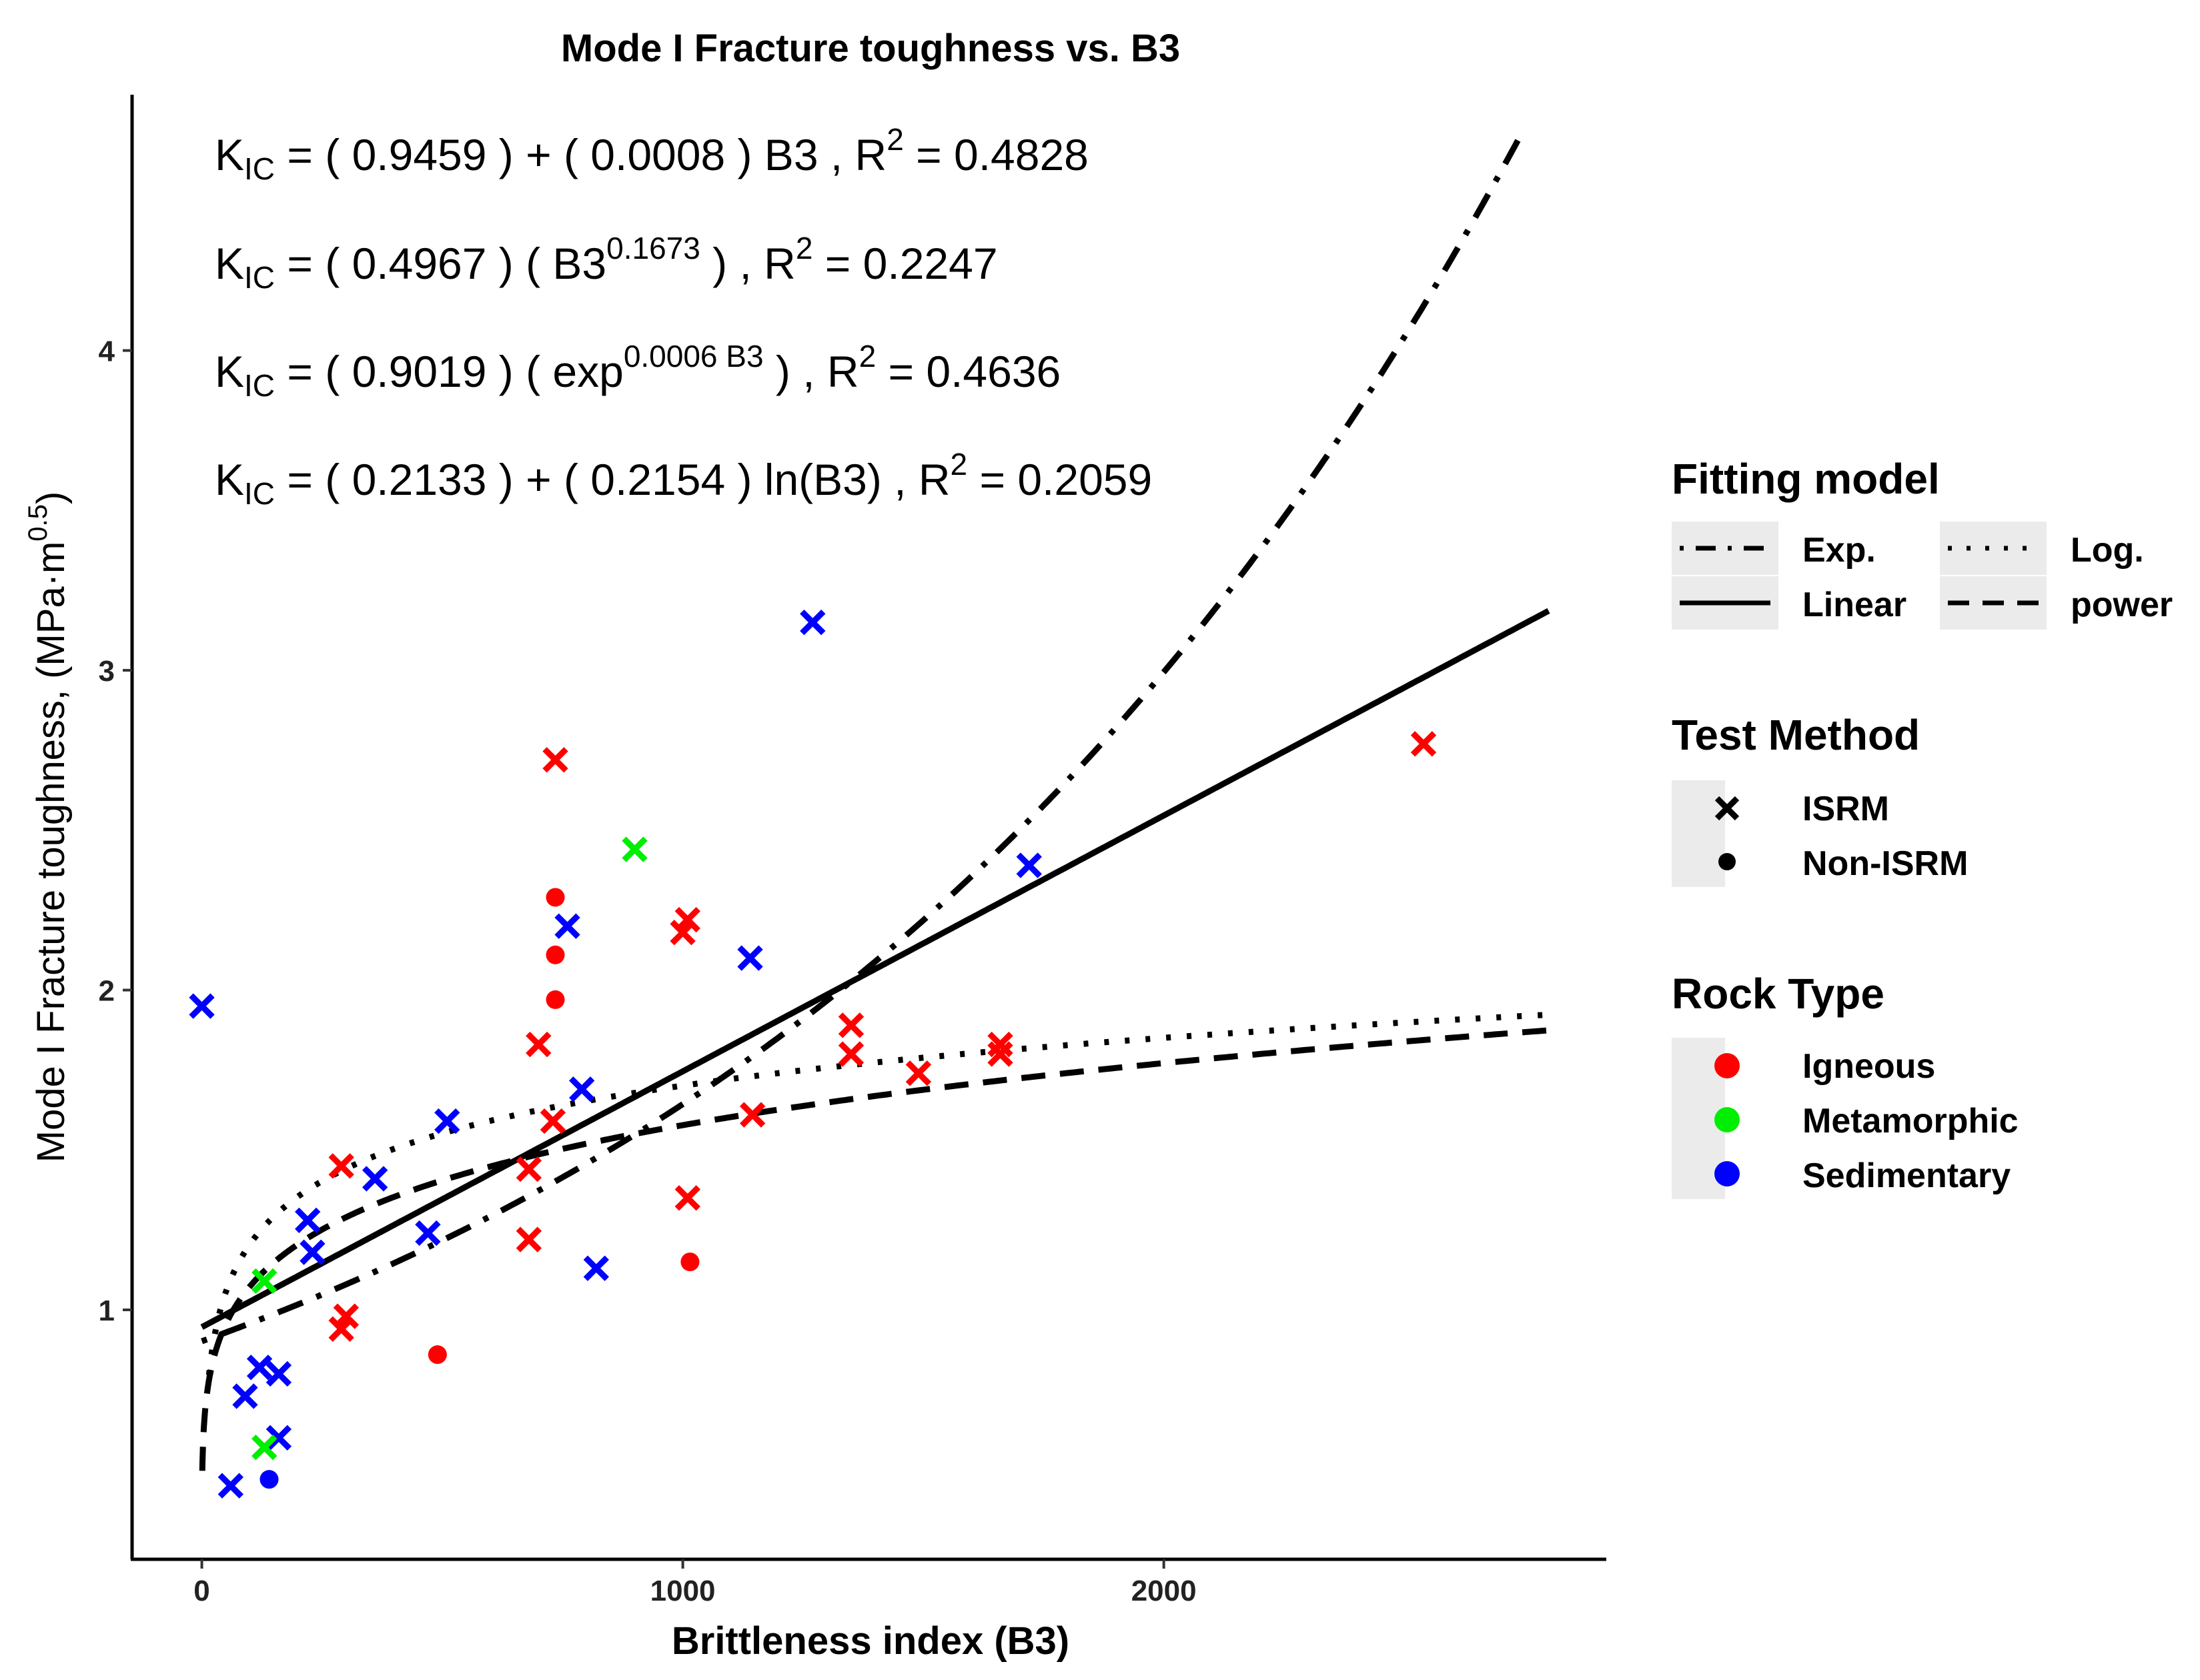 Image resolution: width=2200 pixels, height=1680 pixels. Describe the element at coordinates (1868, 1066) in the screenshot. I see `legend-label-igneous: Igneous` at that location.